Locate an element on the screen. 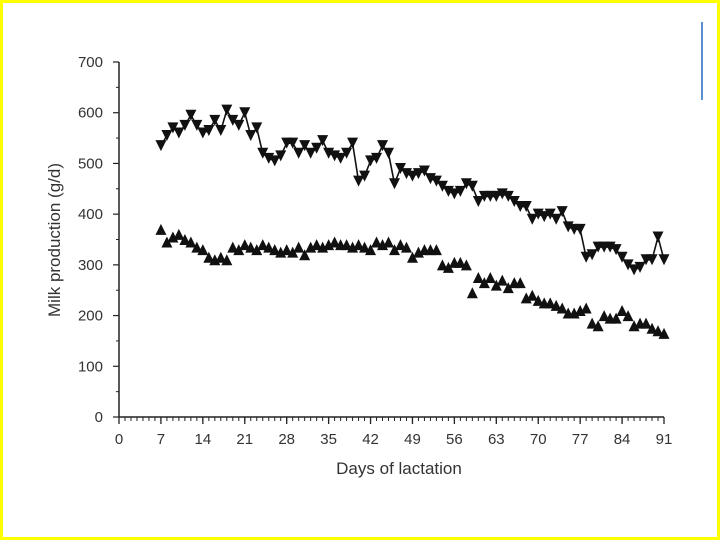 The image size is (720, 540). x-tick-label: 21 is located at coordinates (244, 439).